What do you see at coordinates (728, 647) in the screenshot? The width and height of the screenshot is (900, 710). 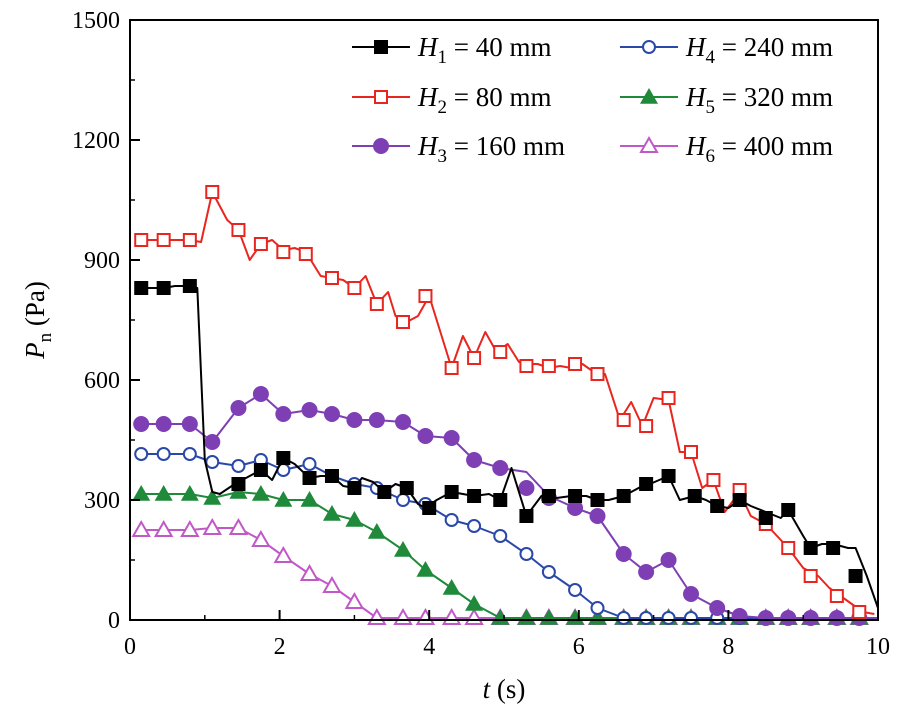 I see `x-tick-label: 8` at bounding box center [728, 647].